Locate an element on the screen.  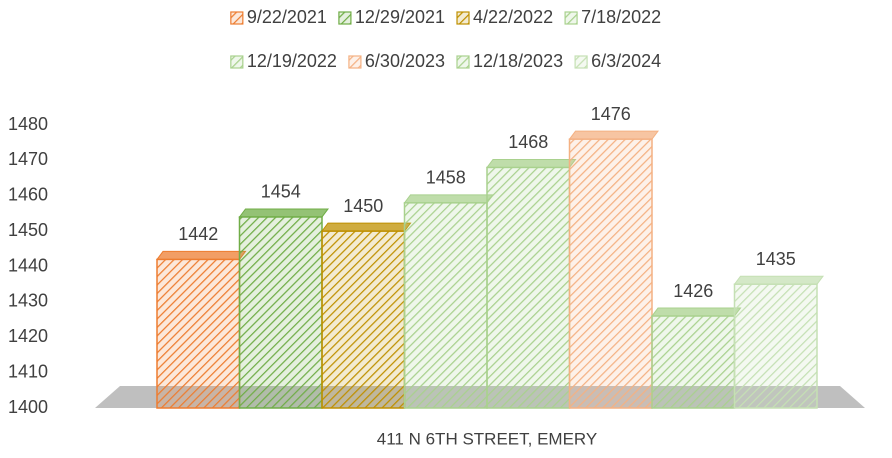
y-tick-label: 1430 is located at coordinates (28, 301).